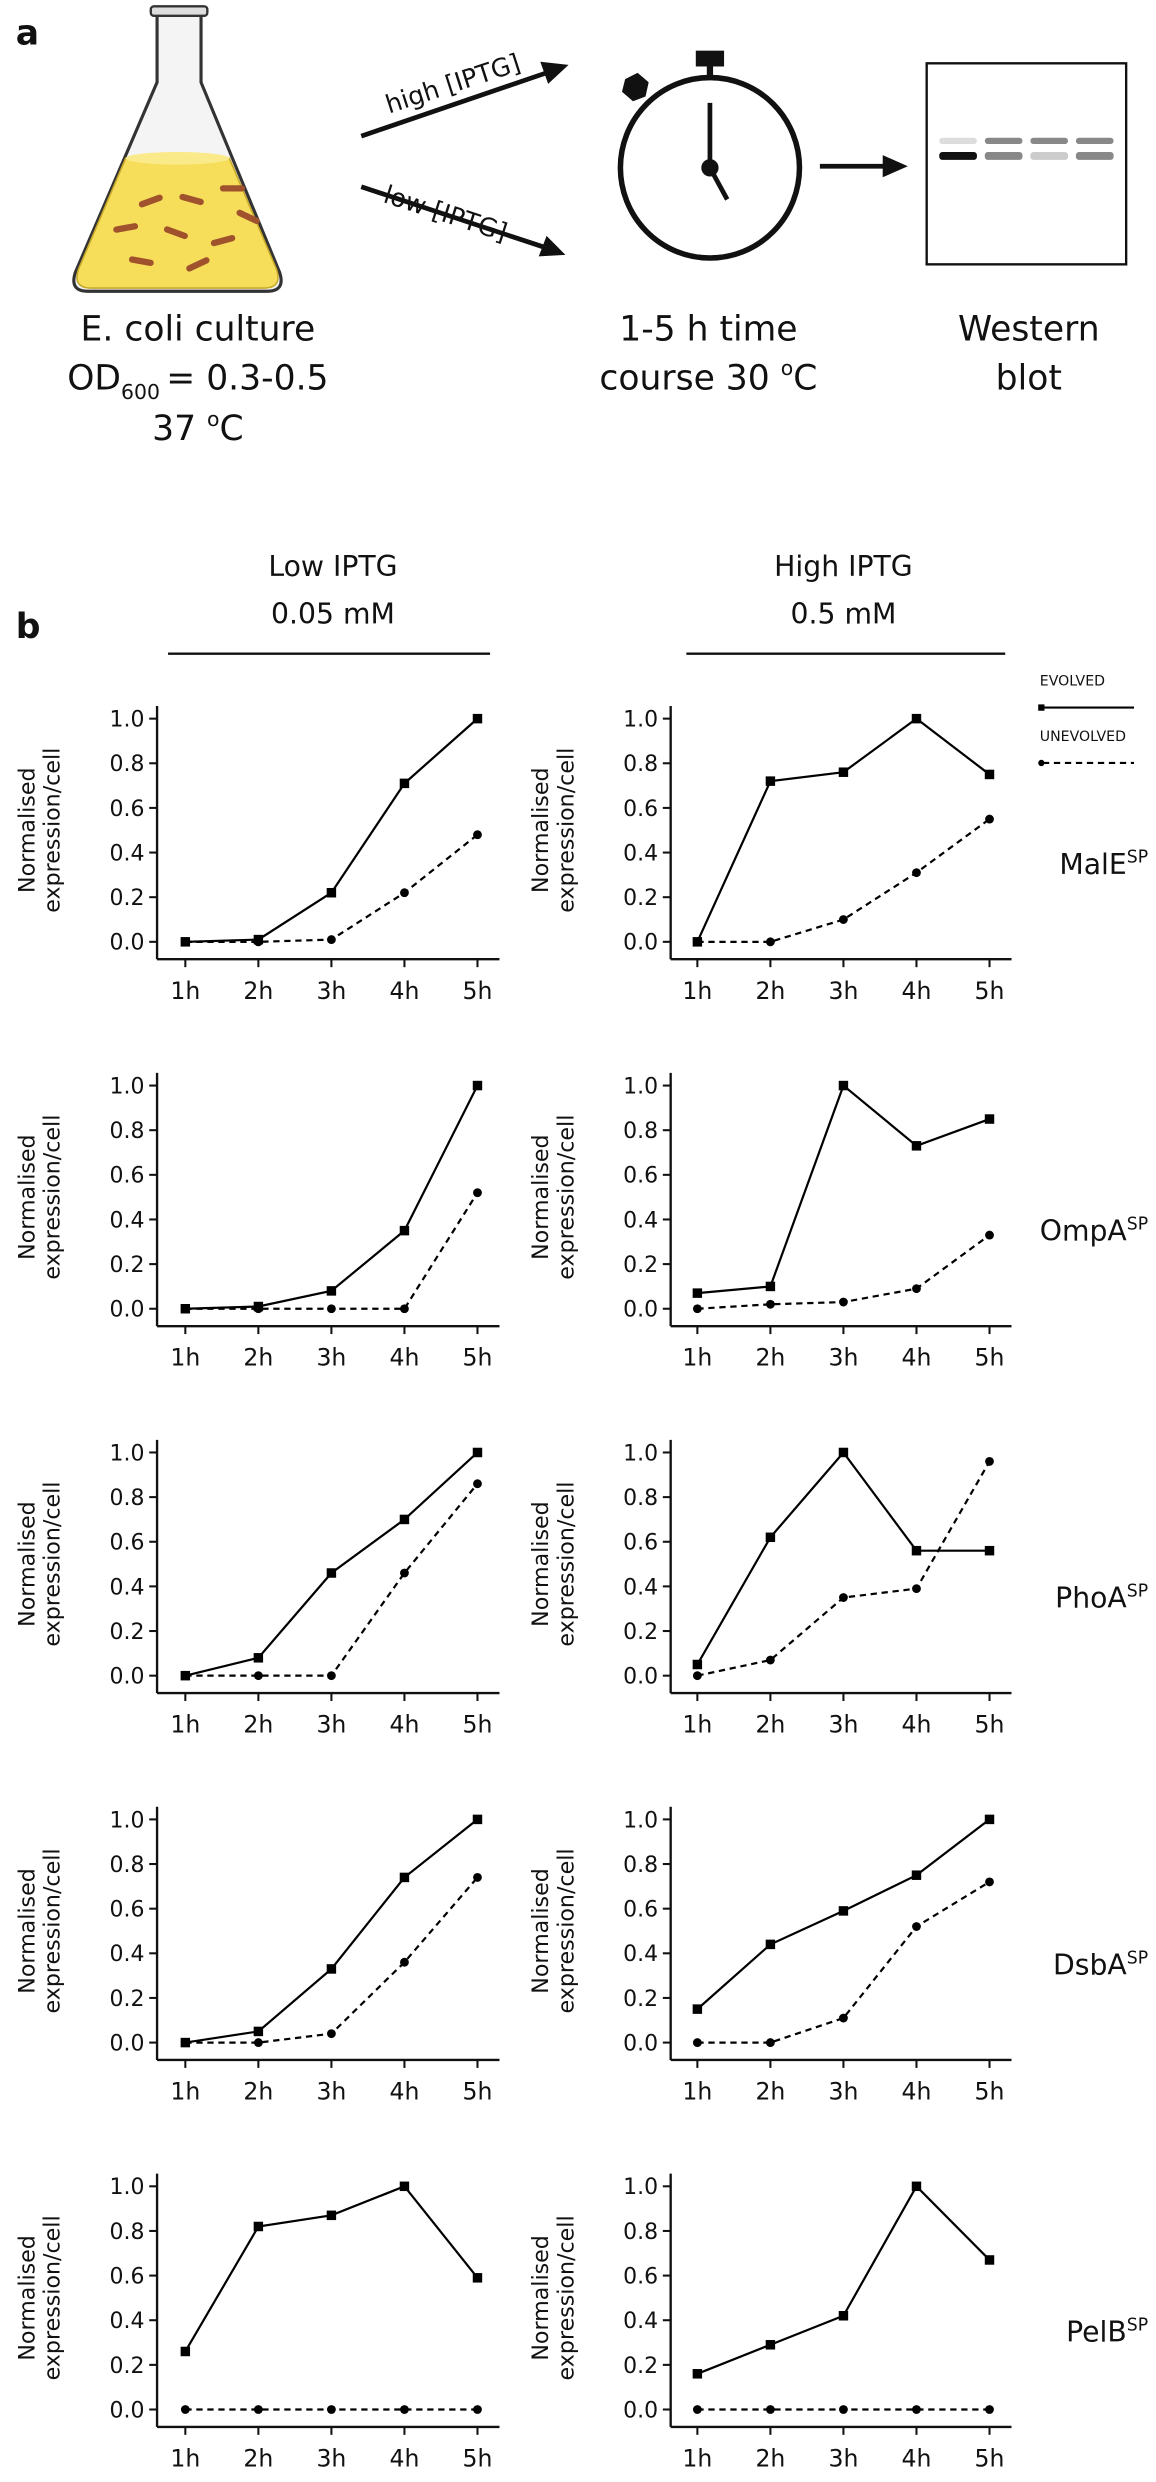 The width and height of the screenshot is (1156, 2482). What do you see at coordinates (634, 159) in the screenshot?
I see `arrows` at bounding box center [634, 159].